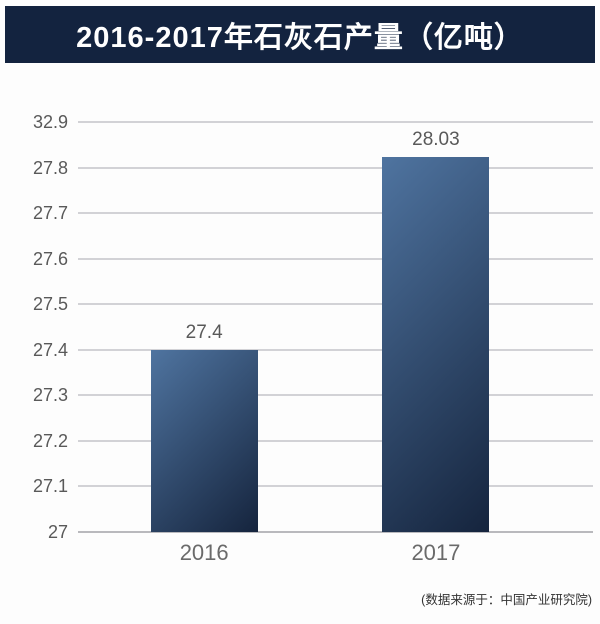 The height and width of the screenshot is (624, 600). What do you see at coordinates (50, 122) in the screenshot?
I see `y-tick-label: 32.9` at bounding box center [50, 122].